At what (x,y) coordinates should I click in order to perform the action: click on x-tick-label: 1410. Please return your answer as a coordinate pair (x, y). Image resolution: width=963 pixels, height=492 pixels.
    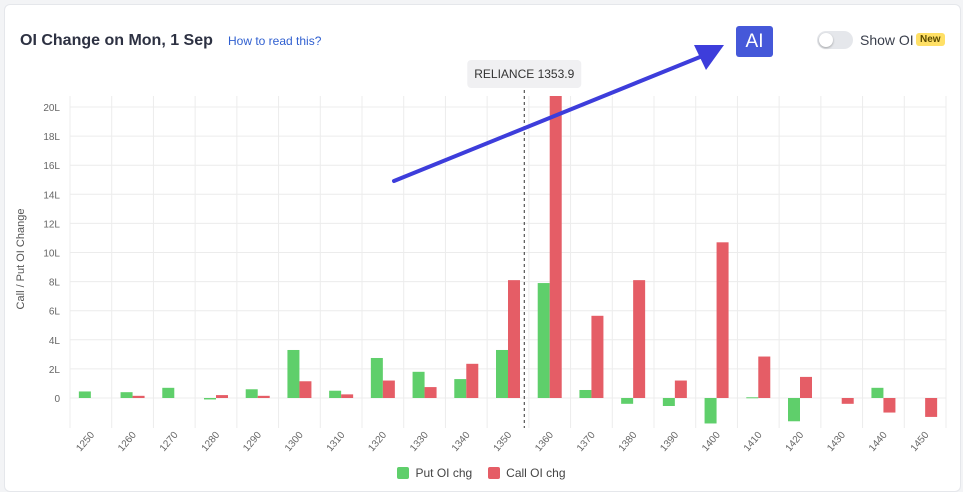
    Looking at the image, I should click on (753, 442).